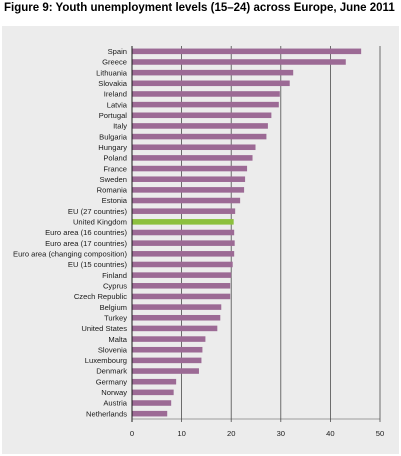 The height and width of the screenshot is (456, 401). What do you see at coordinates (113, 136) in the screenshot?
I see `category-label: Bulgaria` at bounding box center [113, 136].